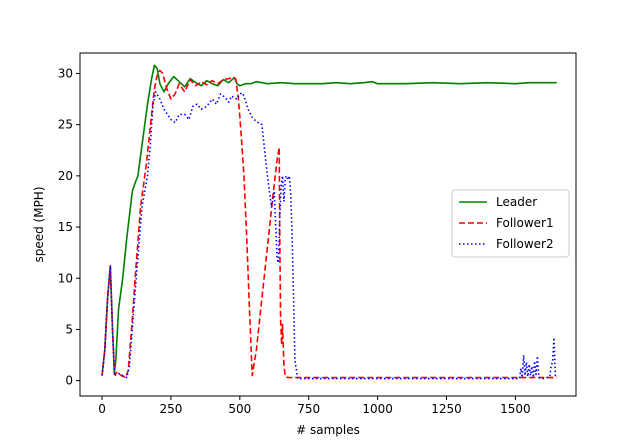 The height and width of the screenshot is (443, 640). What do you see at coordinates (65, 227) in the screenshot?
I see `y-tick-label: 15` at bounding box center [65, 227].